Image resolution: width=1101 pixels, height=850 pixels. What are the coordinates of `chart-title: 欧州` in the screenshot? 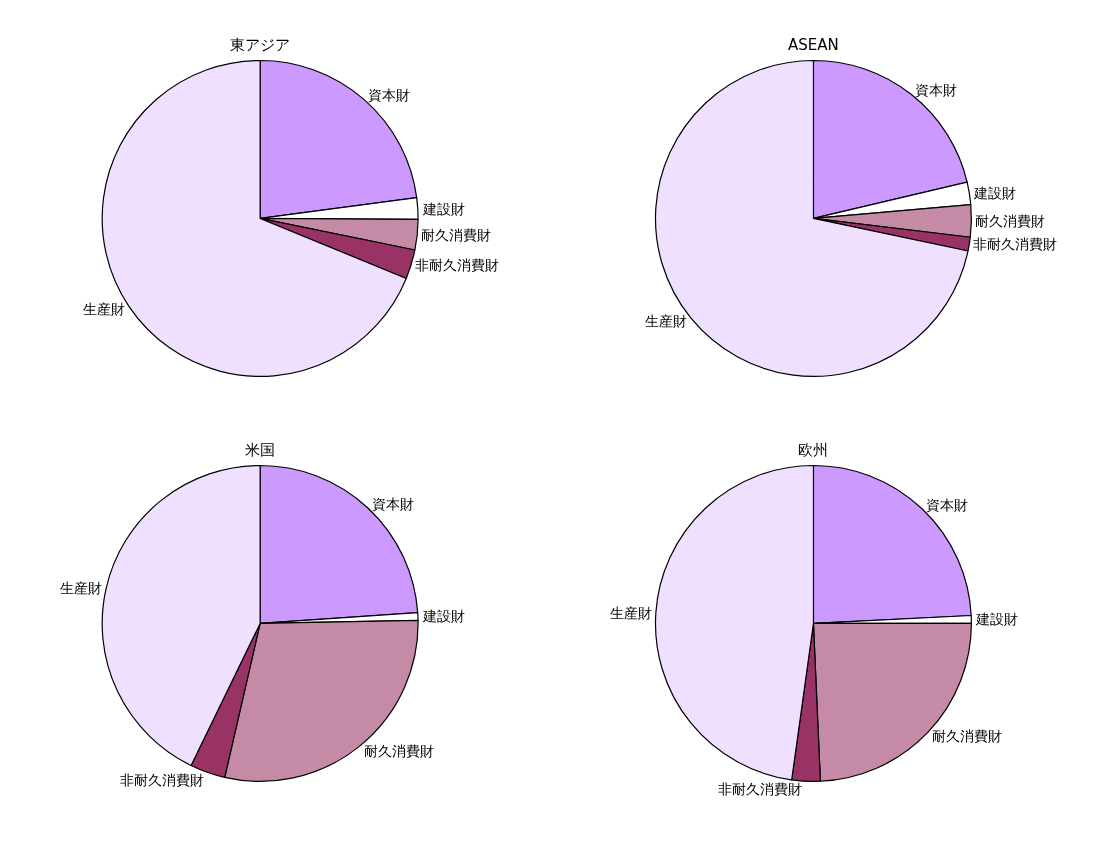 It's located at (813, 450).